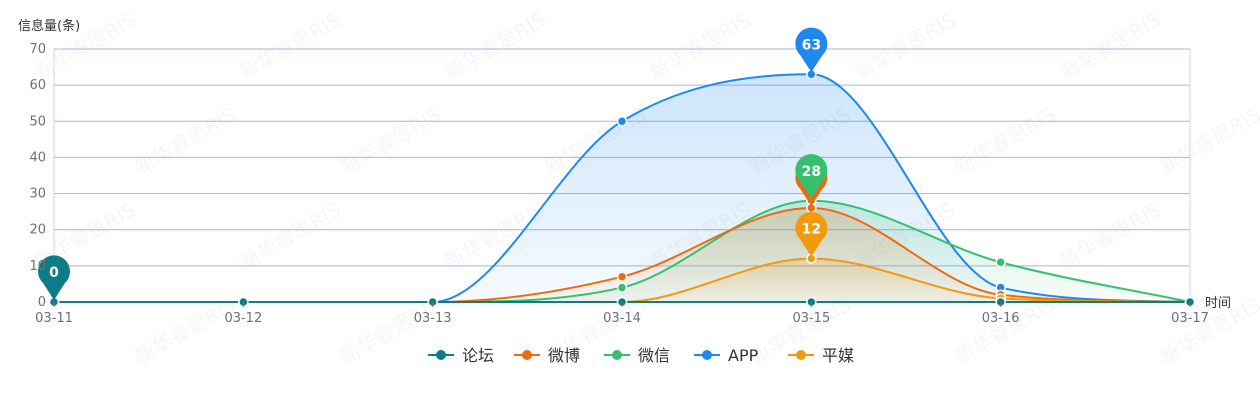  Describe the element at coordinates (37, 121) in the screenshot. I see `y-tick-label: 50` at that location.